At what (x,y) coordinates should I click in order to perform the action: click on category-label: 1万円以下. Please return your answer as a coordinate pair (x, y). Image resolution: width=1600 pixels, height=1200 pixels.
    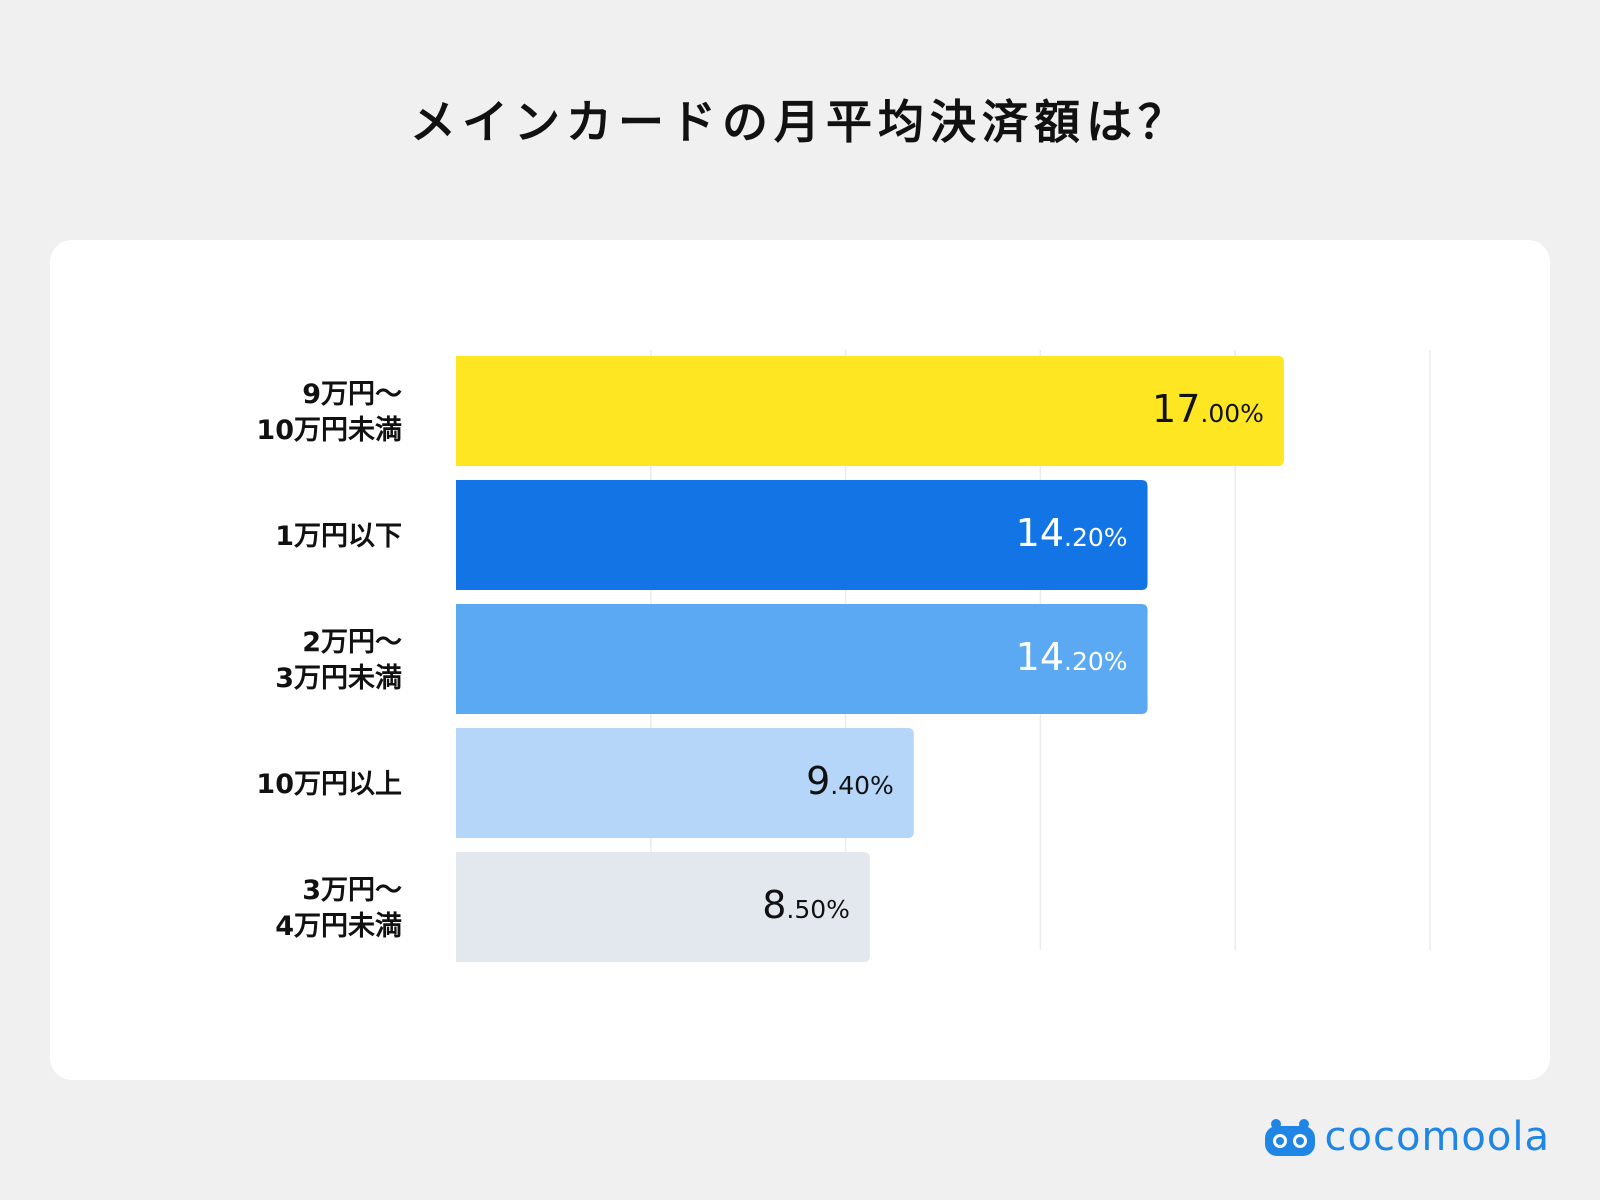
    Looking at the image, I should click on (338, 536).